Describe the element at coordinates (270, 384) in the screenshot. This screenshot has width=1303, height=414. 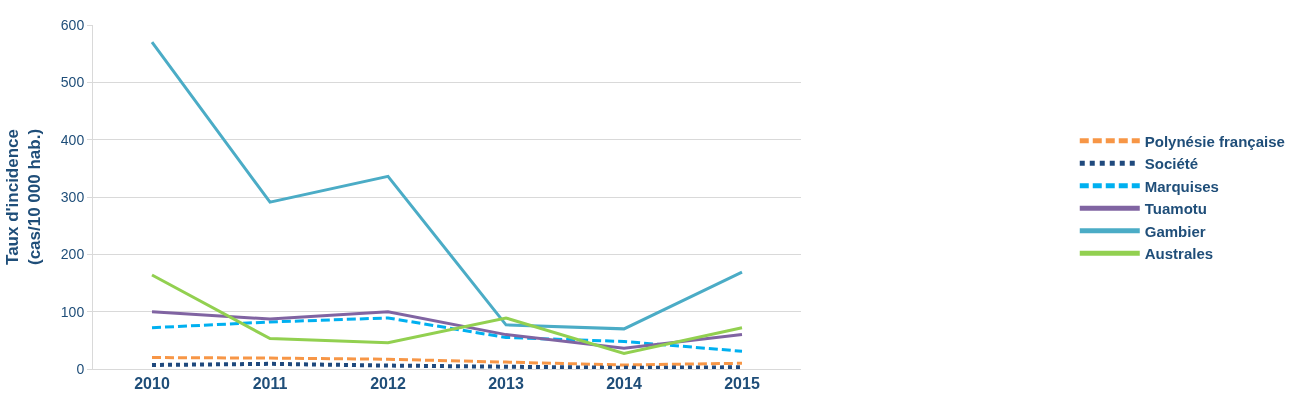
I see `x-tick-label: 2011` at that location.